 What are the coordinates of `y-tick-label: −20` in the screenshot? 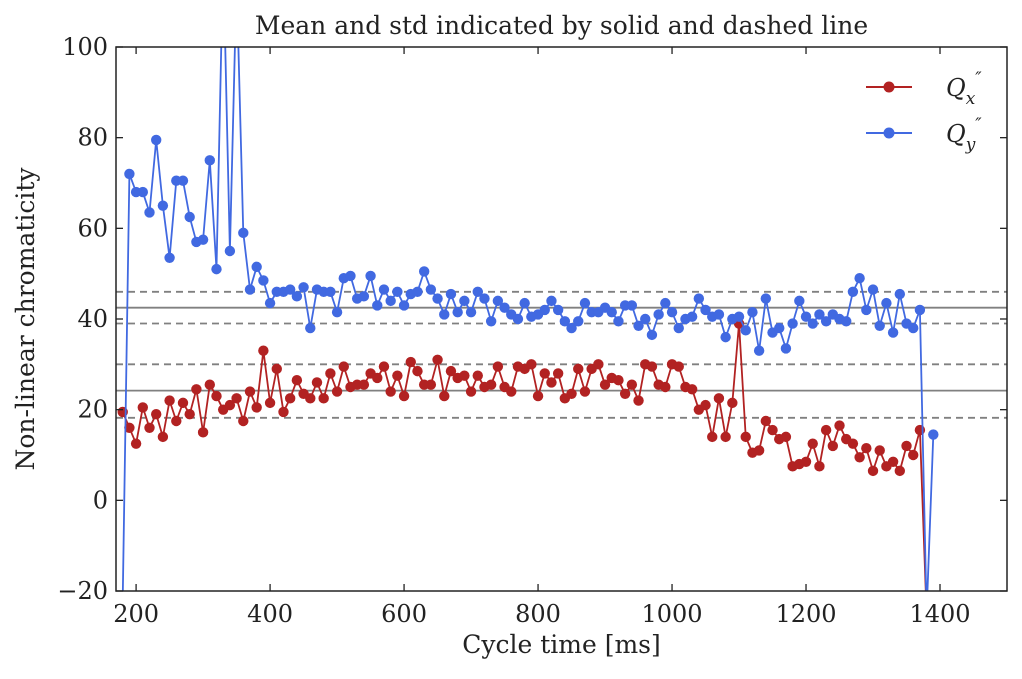 It's located at (82, 591).